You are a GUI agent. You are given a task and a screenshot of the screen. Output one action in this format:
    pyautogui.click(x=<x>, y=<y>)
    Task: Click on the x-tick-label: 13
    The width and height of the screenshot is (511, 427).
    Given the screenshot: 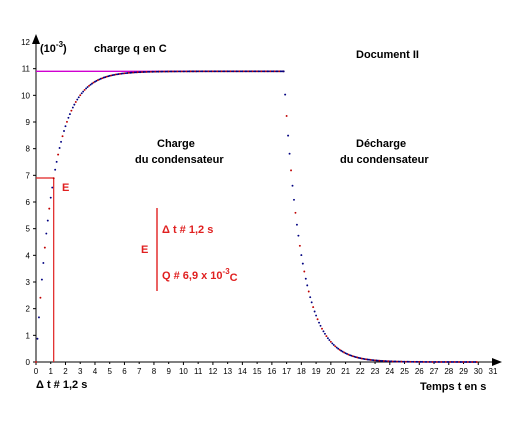 What is the action you would take?
    pyautogui.click(x=227, y=371)
    